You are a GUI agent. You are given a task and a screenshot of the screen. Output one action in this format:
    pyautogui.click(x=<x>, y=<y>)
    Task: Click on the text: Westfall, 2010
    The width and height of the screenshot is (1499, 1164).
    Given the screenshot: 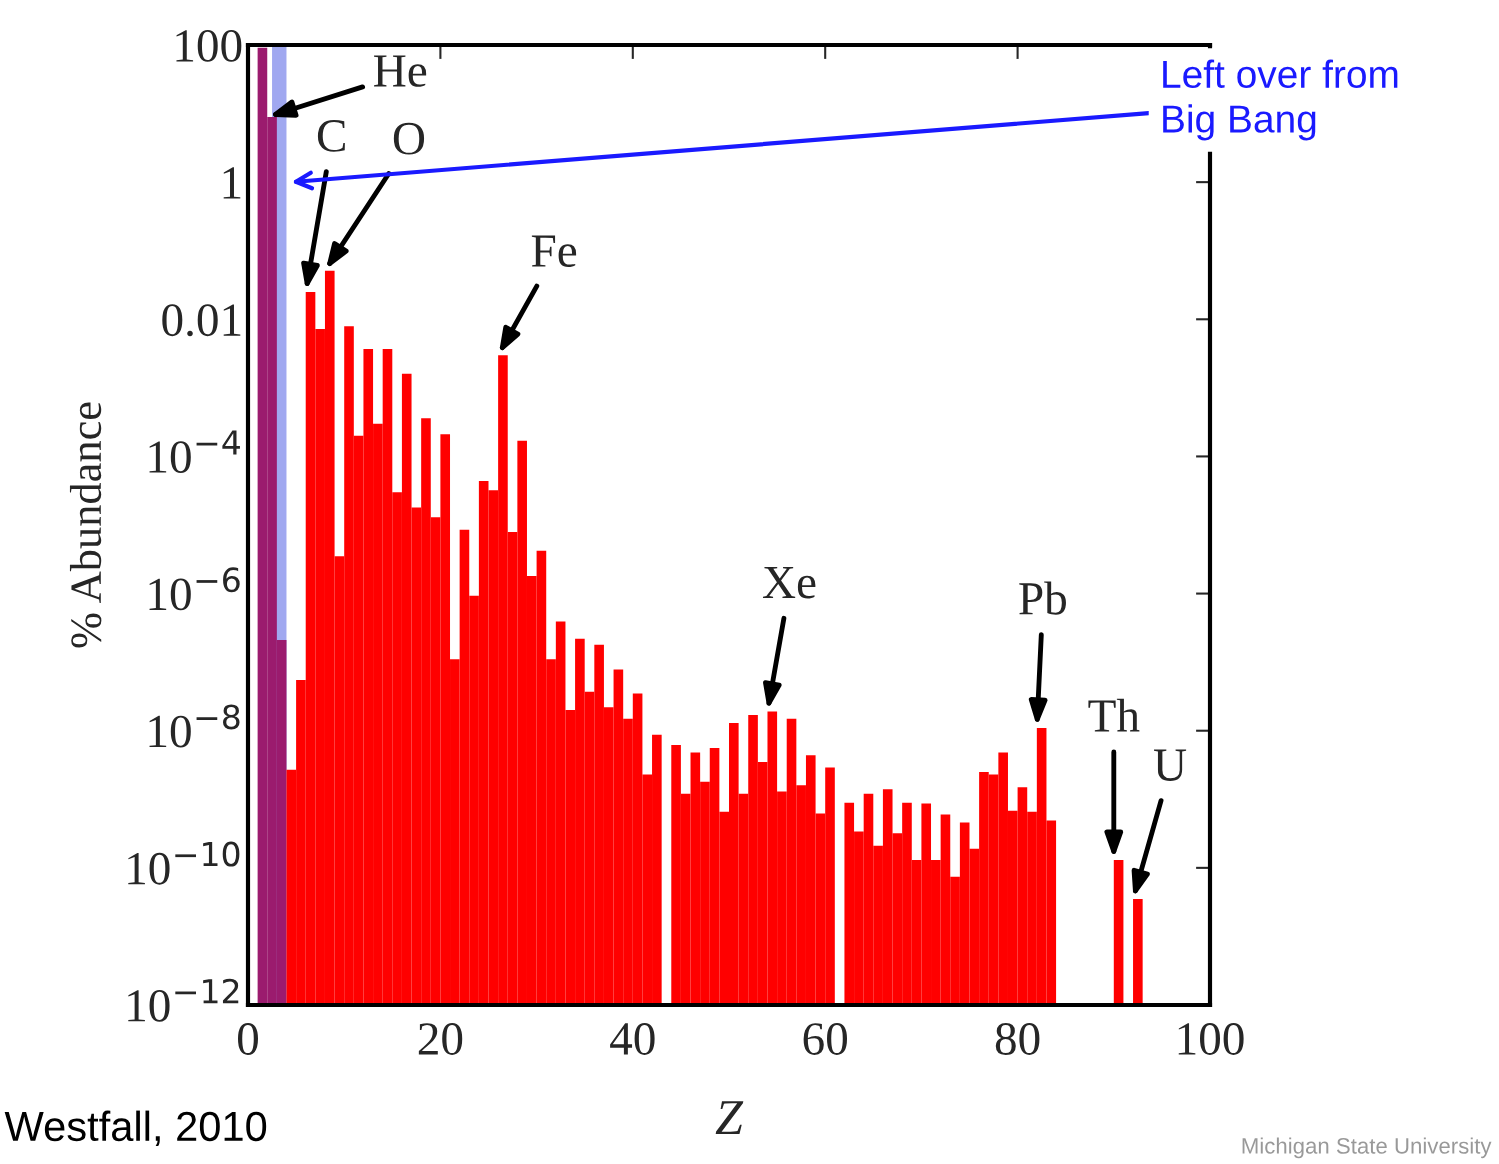 What is the action you would take?
    pyautogui.click(x=135, y=1128)
    